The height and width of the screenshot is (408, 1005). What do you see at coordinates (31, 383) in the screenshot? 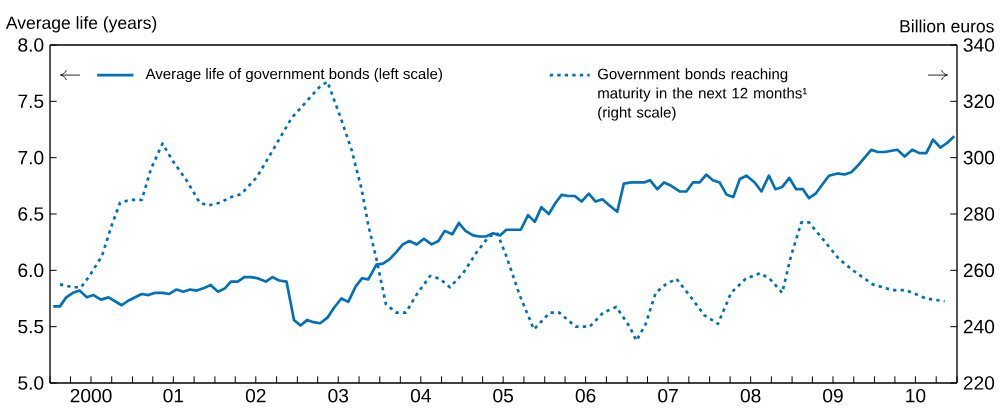
I see `y-tick-label: 5.0` at bounding box center [31, 383].